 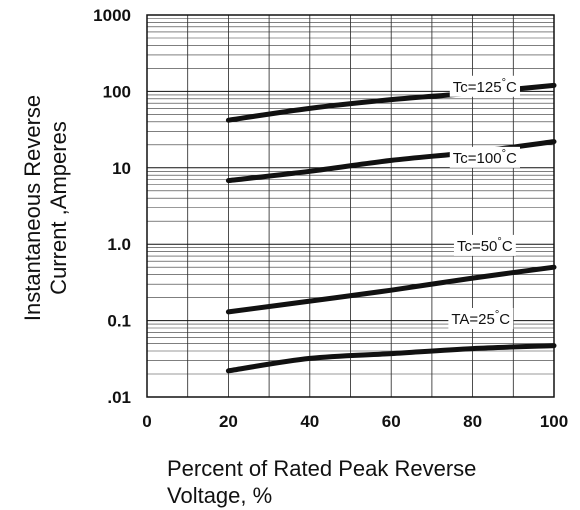 I want to click on x-tick-label: 0, so click(x=146, y=421).